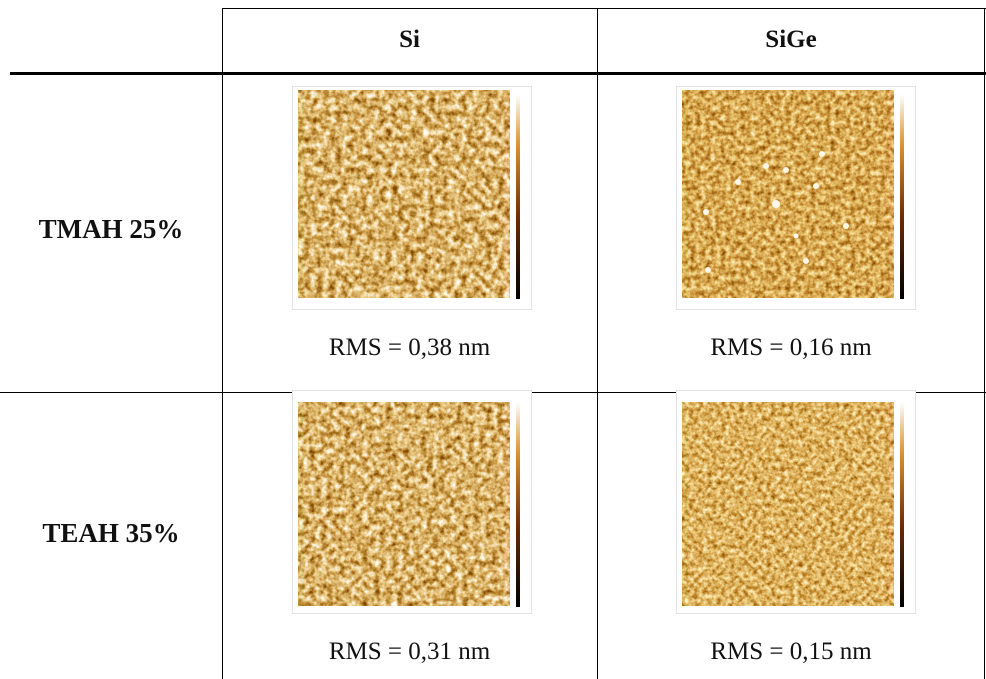  What do you see at coordinates (791, 651) in the screenshot?
I see `rms-value: RMS = 0,15 nm` at bounding box center [791, 651].